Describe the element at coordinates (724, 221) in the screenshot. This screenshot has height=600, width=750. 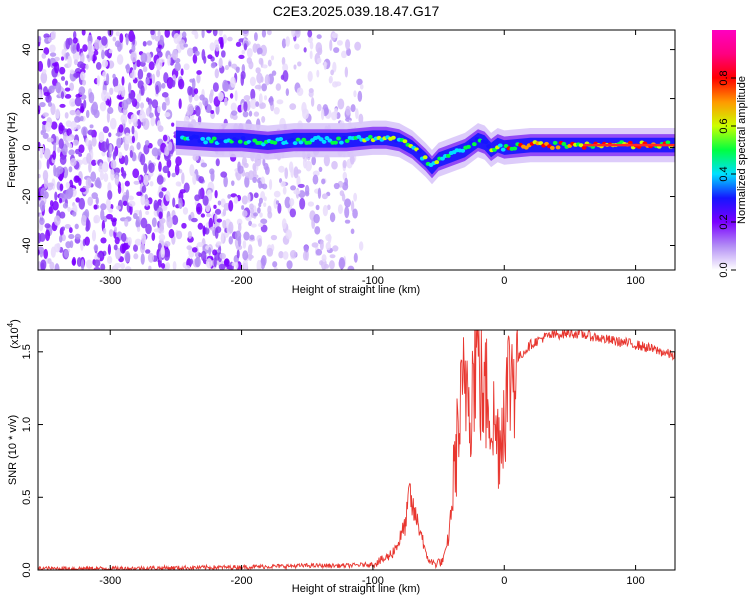
I see `colorbar-tick-label: 0.2` at that location.